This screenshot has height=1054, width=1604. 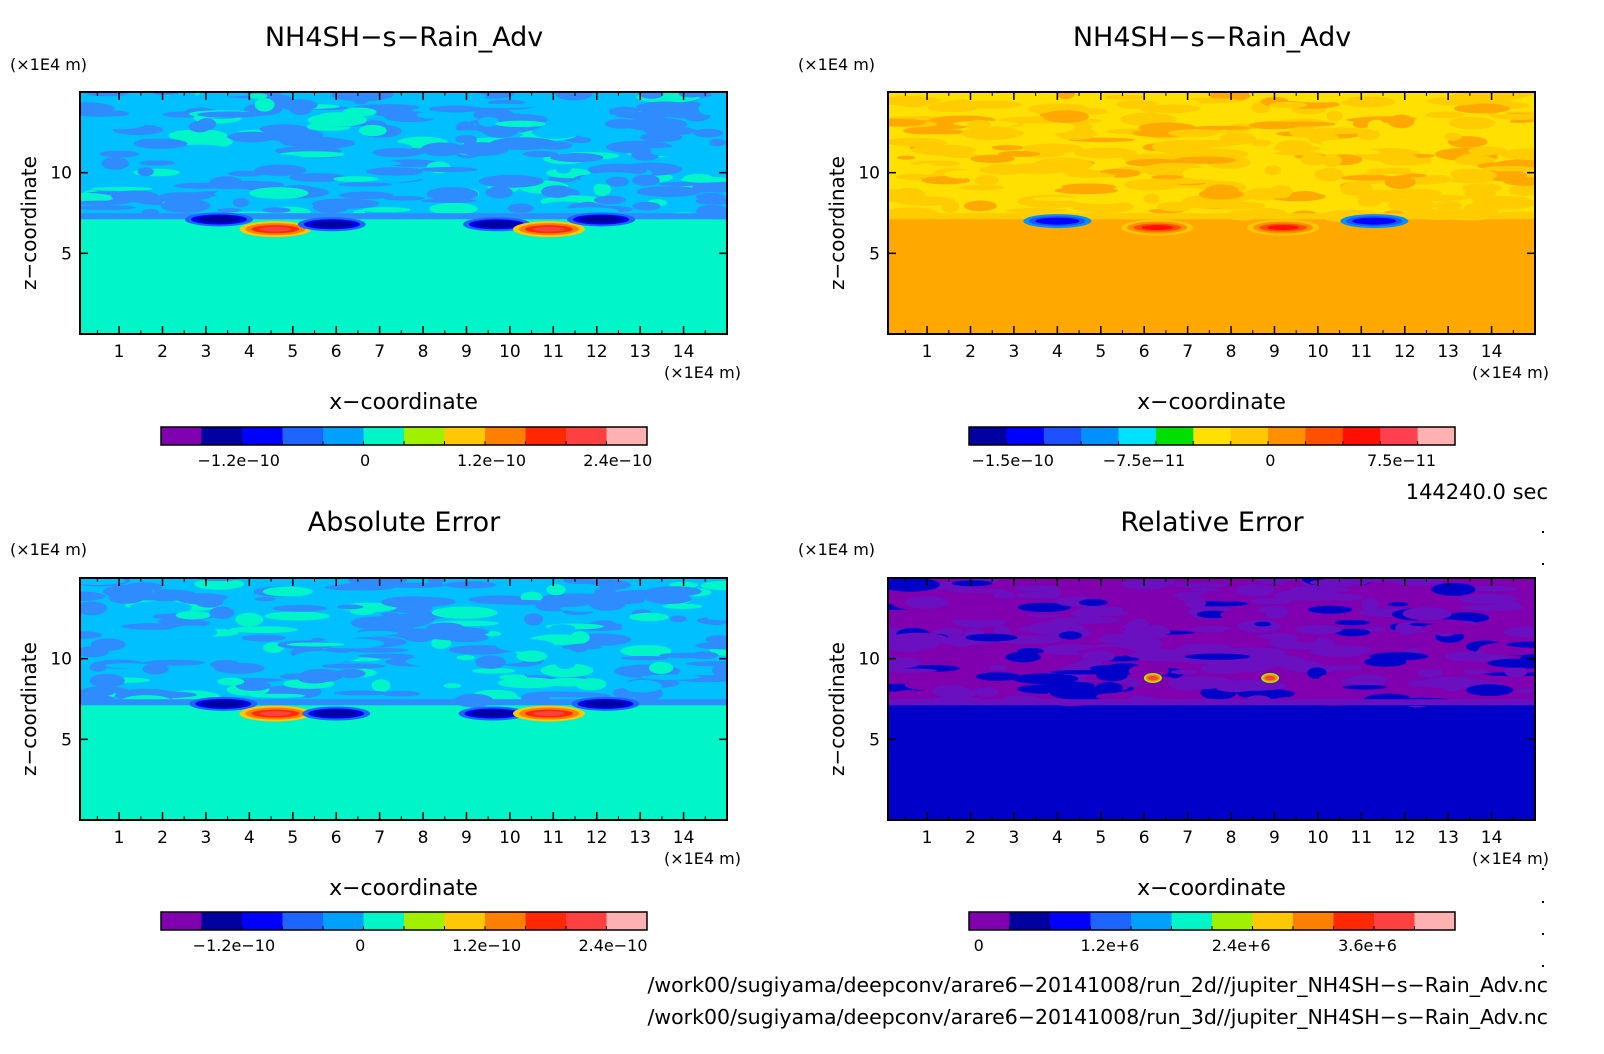 What do you see at coordinates (1543, 749) in the screenshot?
I see `margin-dots` at bounding box center [1543, 749].